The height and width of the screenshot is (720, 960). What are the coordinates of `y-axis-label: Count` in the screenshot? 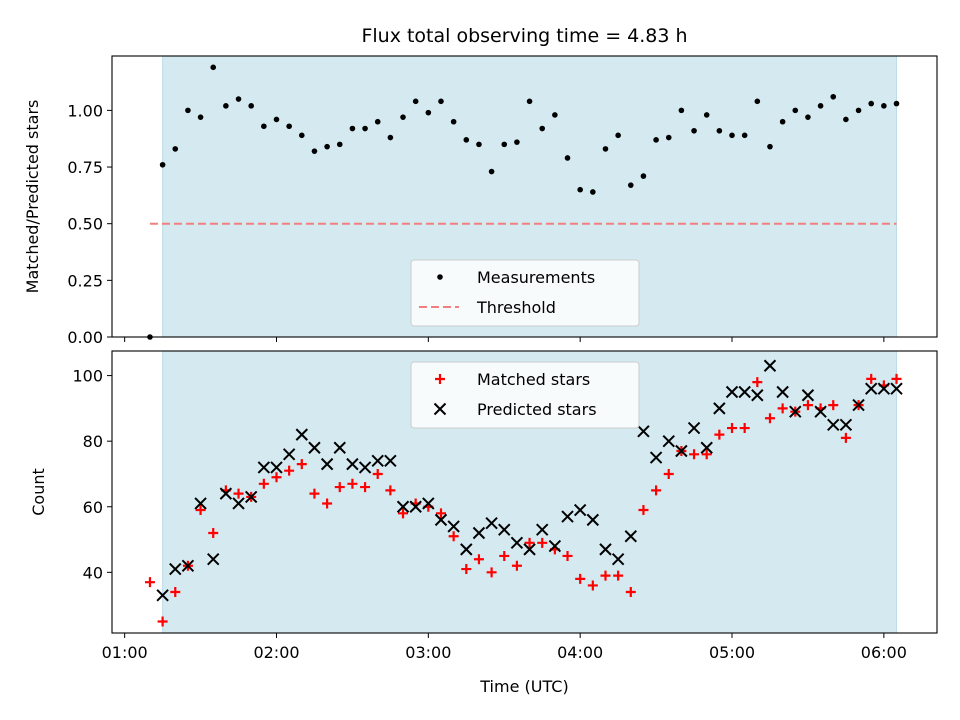 It's located at (38, 492).